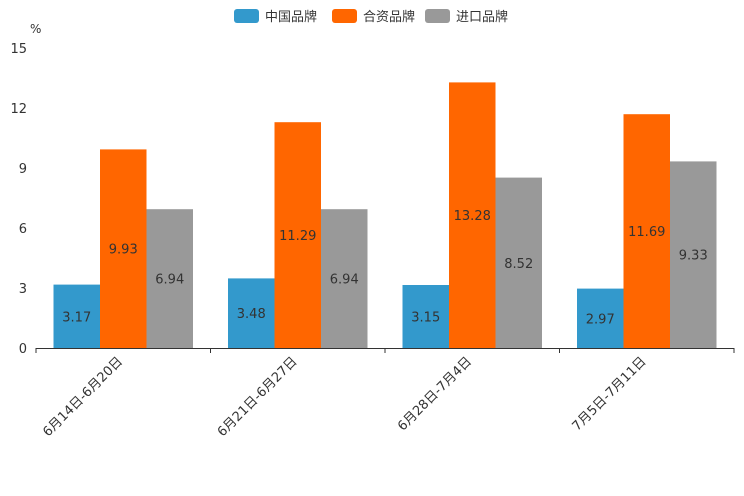 This screenshot has height=496, width=744. Describe the element at coordinates (23, 289) in the screenshot. I see `y-tick-label: 3` at that location.